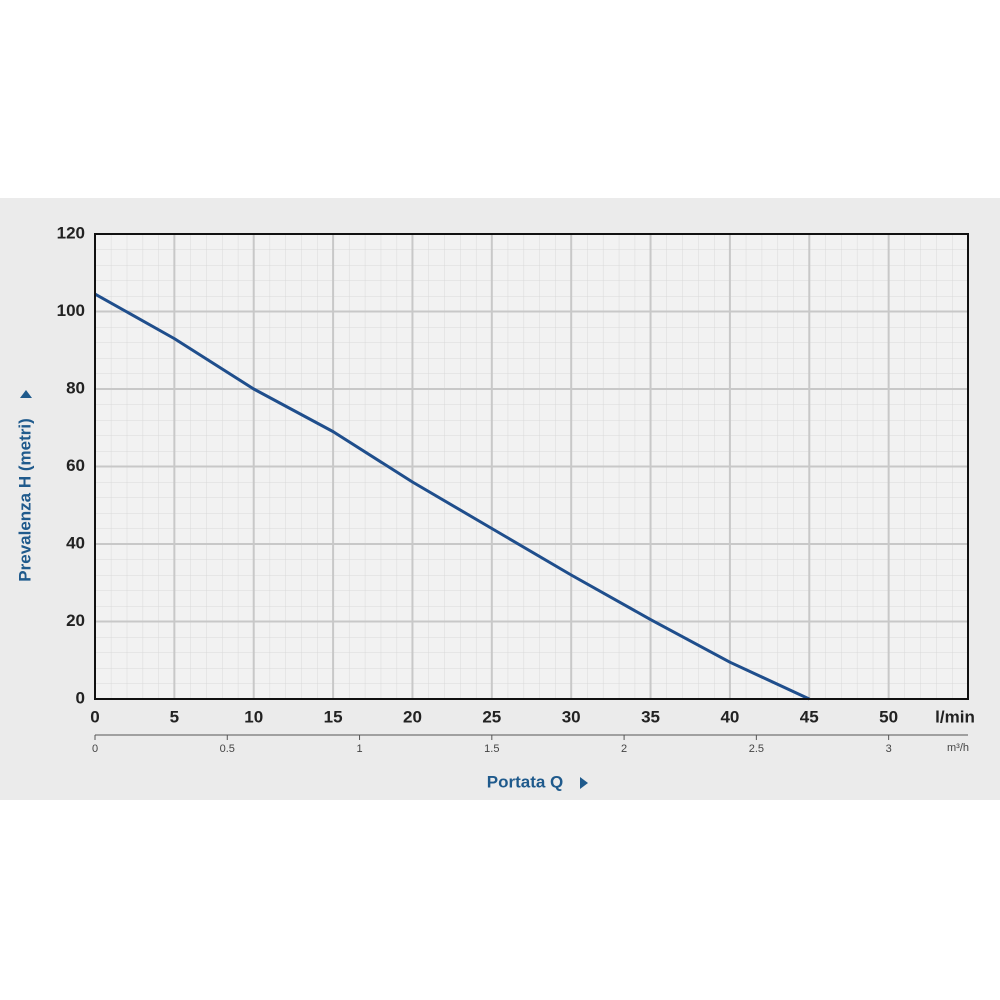  What do you see at coordinates (571, 716) in the screenshot?
I see `x-tick-label: 30` at bounding box center [571, 716].